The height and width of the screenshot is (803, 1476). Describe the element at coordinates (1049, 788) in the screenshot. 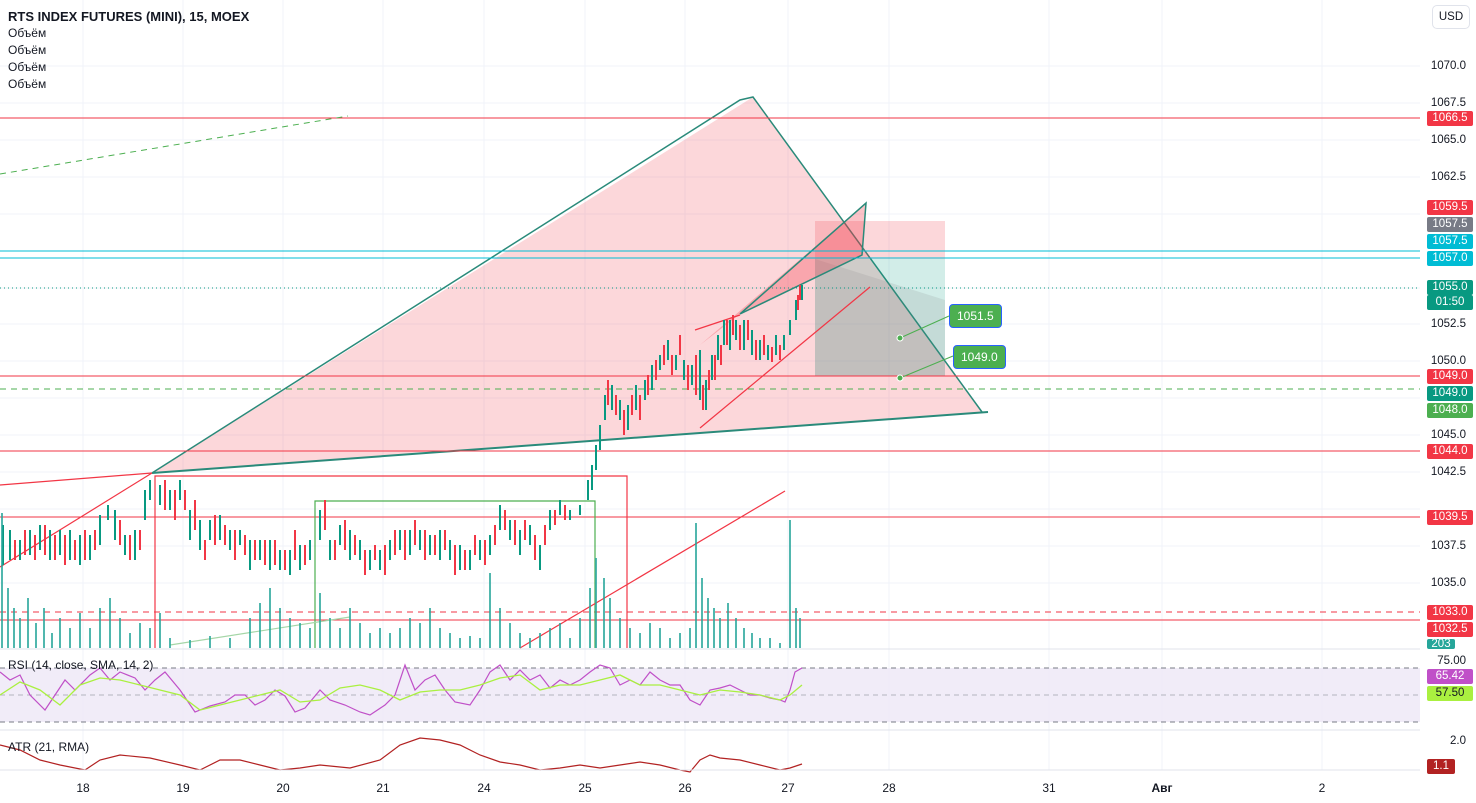

I see `time-tick: 31` at that location.